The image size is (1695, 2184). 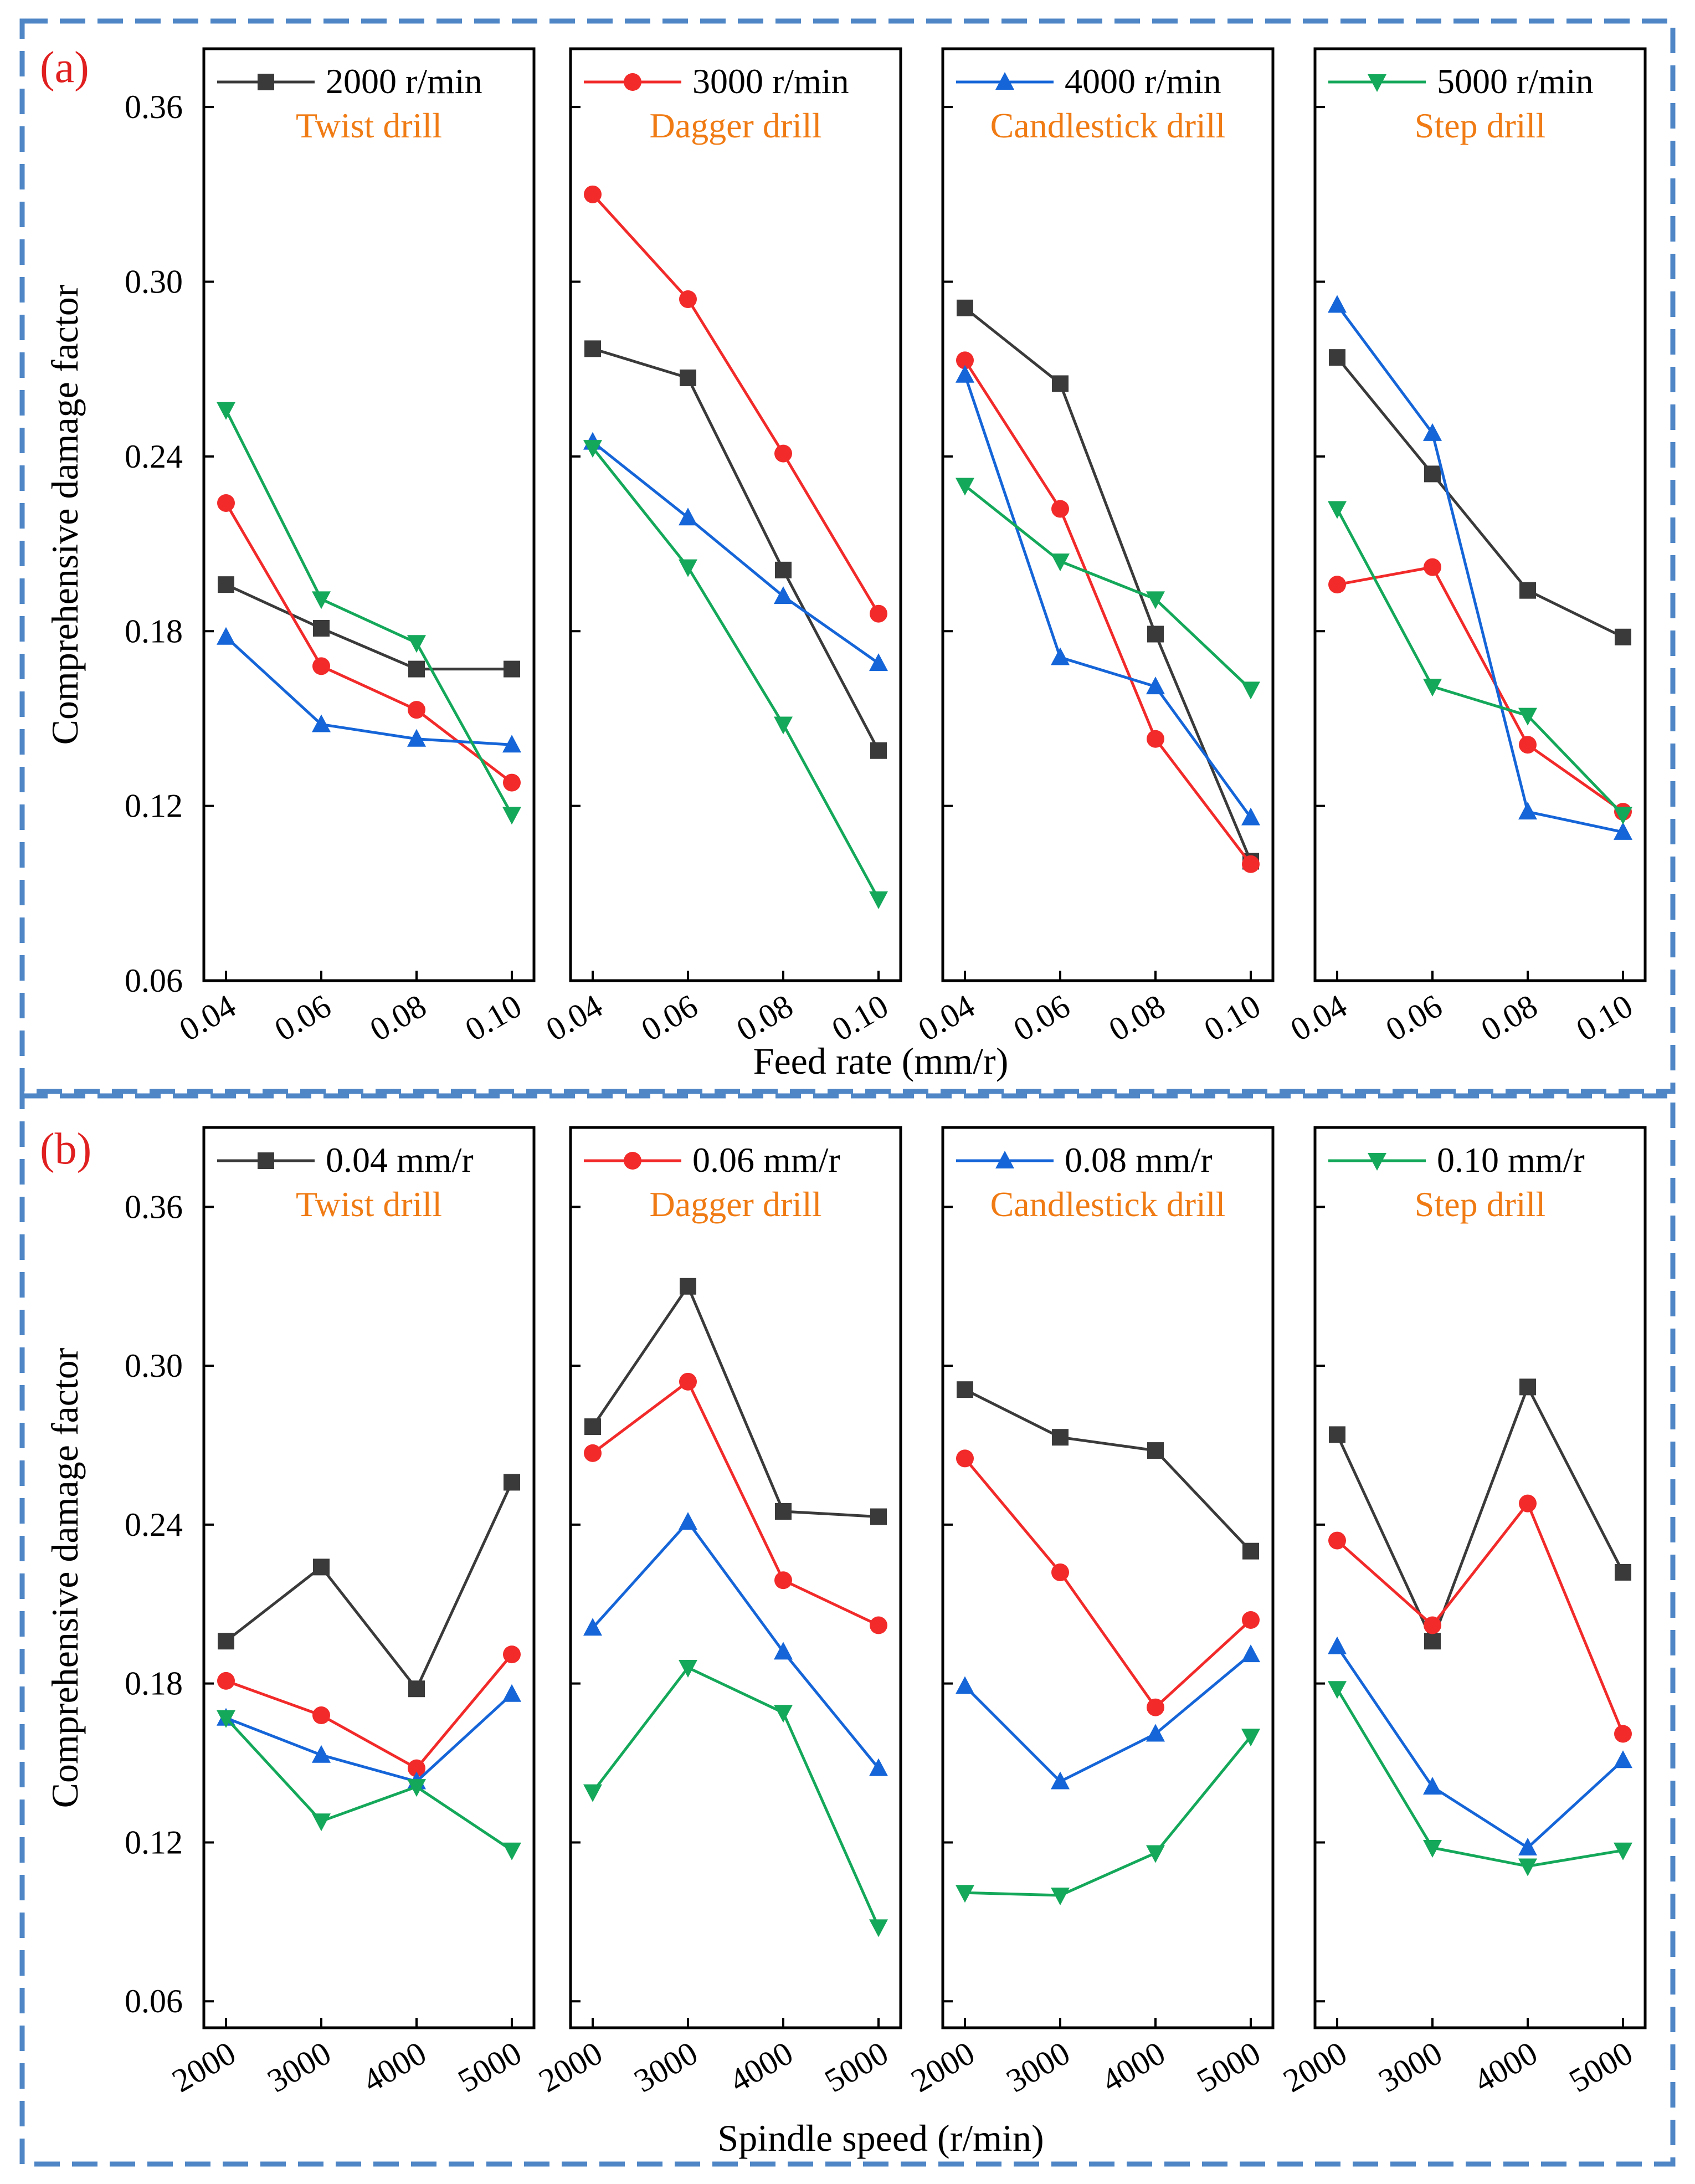 I want to click on x-tick-label: 0.06, so click(x=1042, y=1017).